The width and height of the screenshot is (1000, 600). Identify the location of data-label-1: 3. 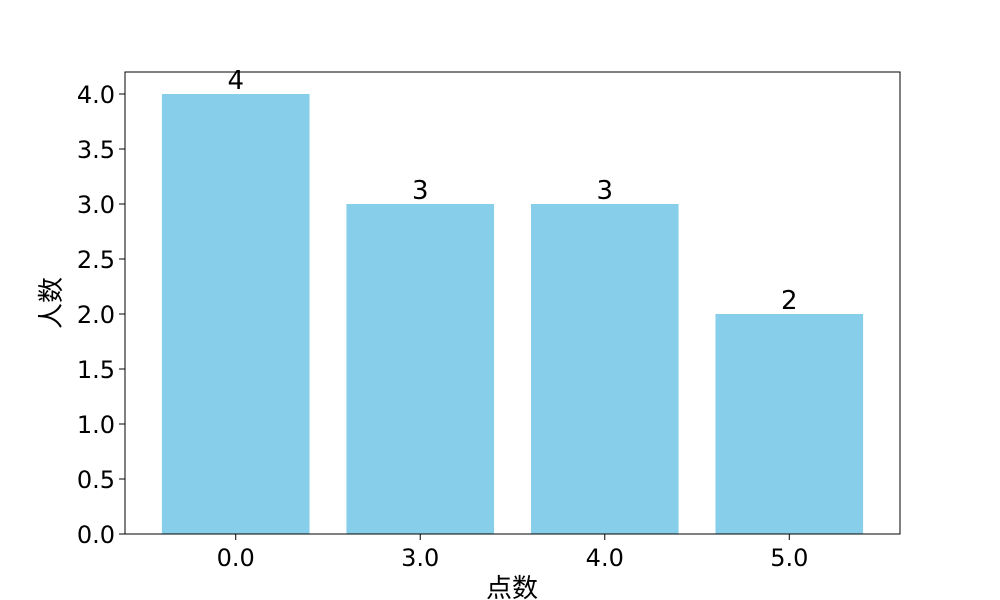
(420, 191).